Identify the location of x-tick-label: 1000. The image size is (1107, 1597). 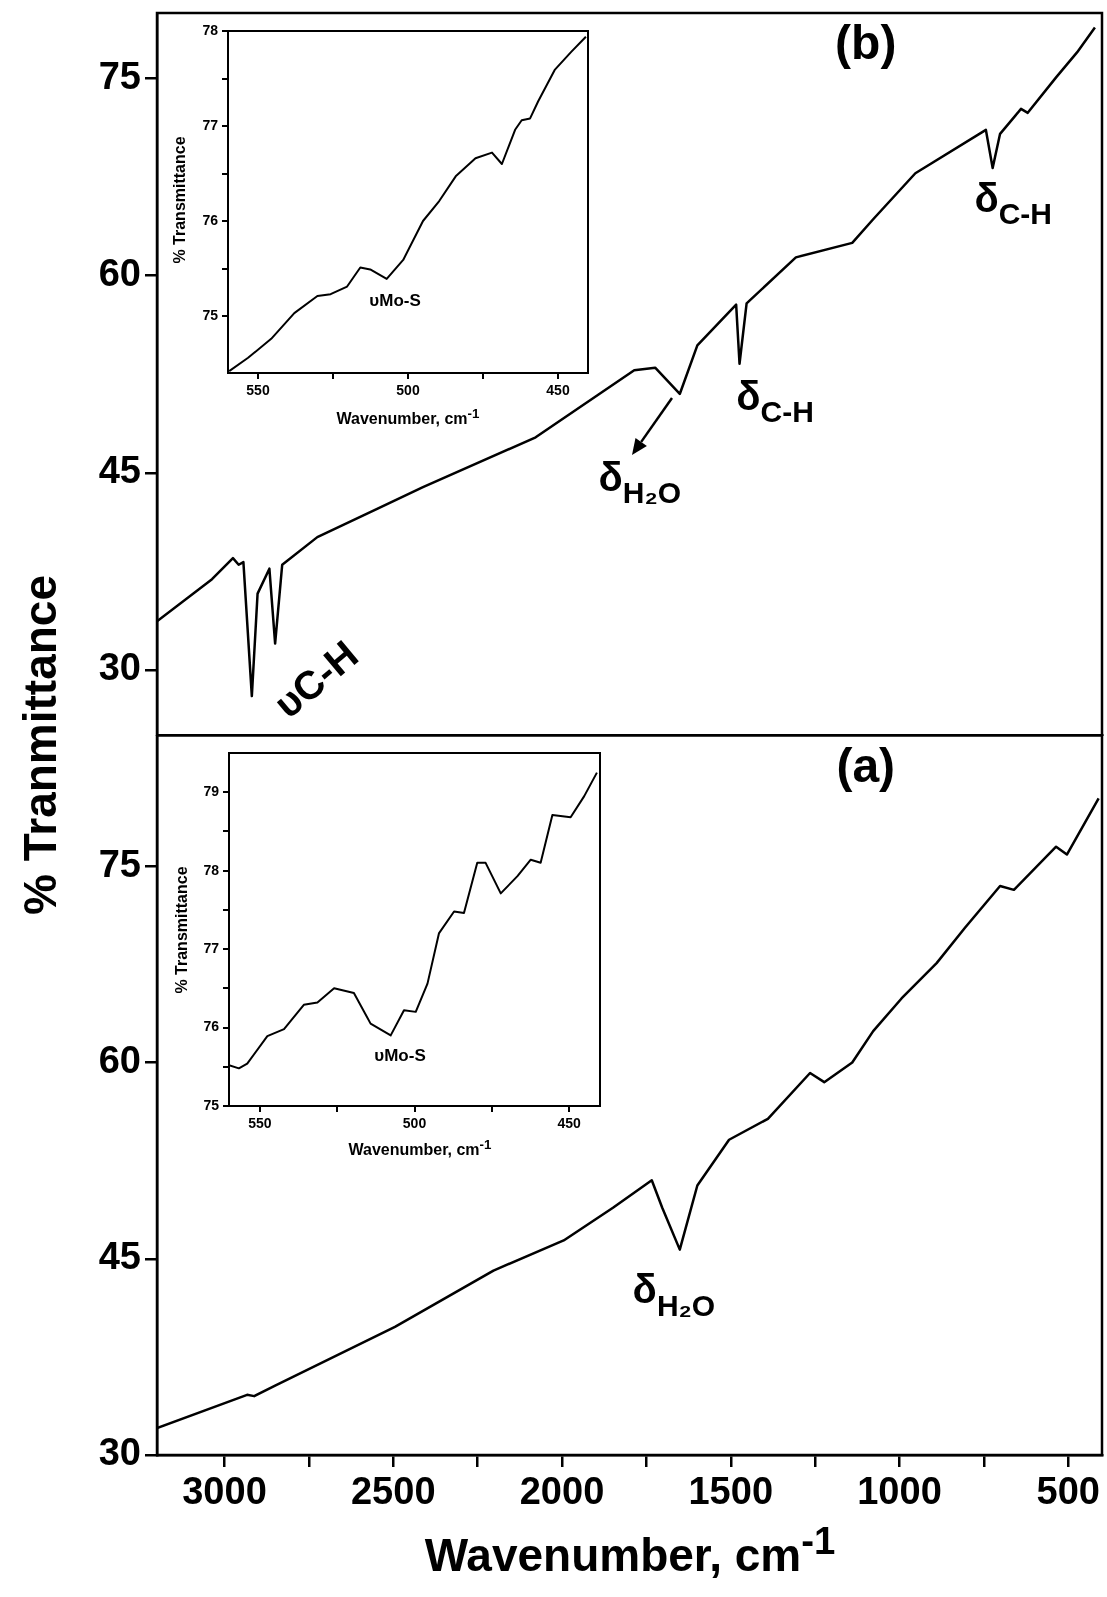
(899, 1491).